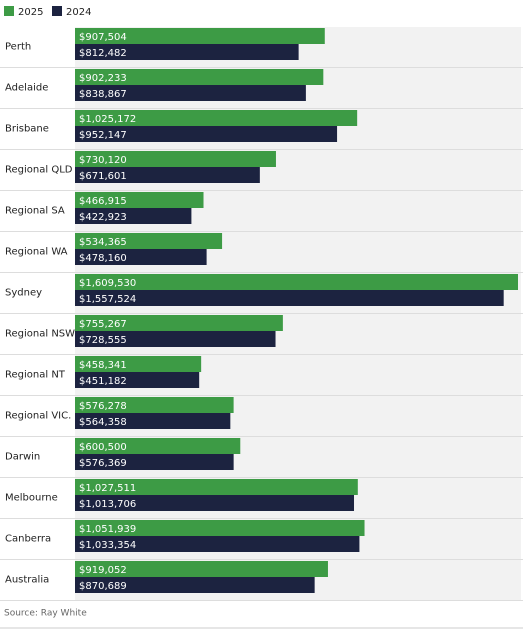 The height and width of the screenshot is (631, 523). I want to click on category-label: Melbourne, so click(31, 498).